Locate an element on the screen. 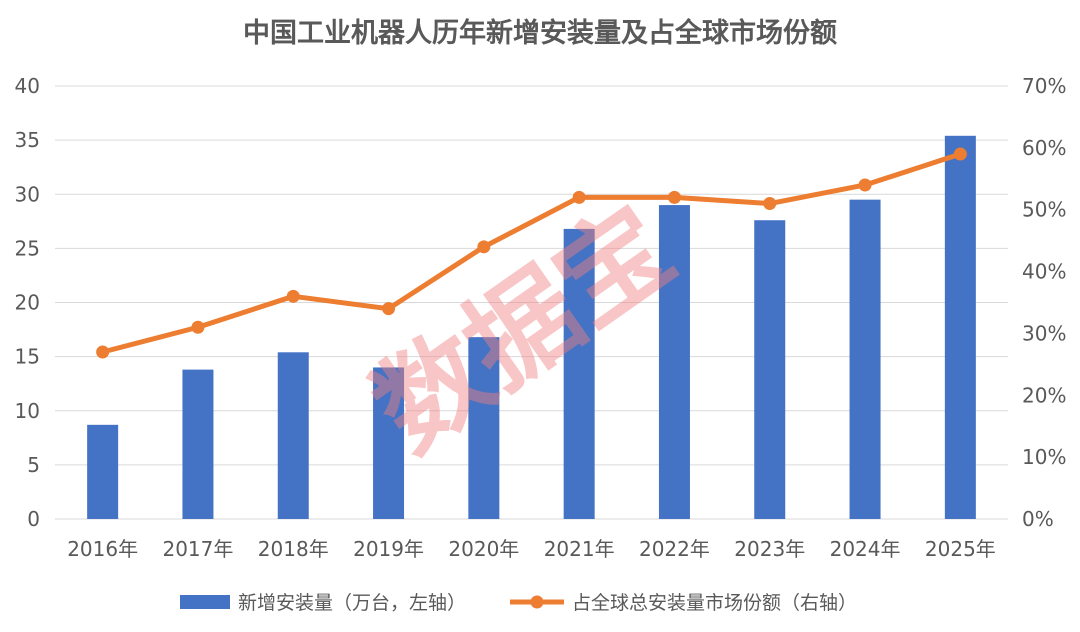  left-axis-tick-label: 15 is located at coordinates (27, 357).